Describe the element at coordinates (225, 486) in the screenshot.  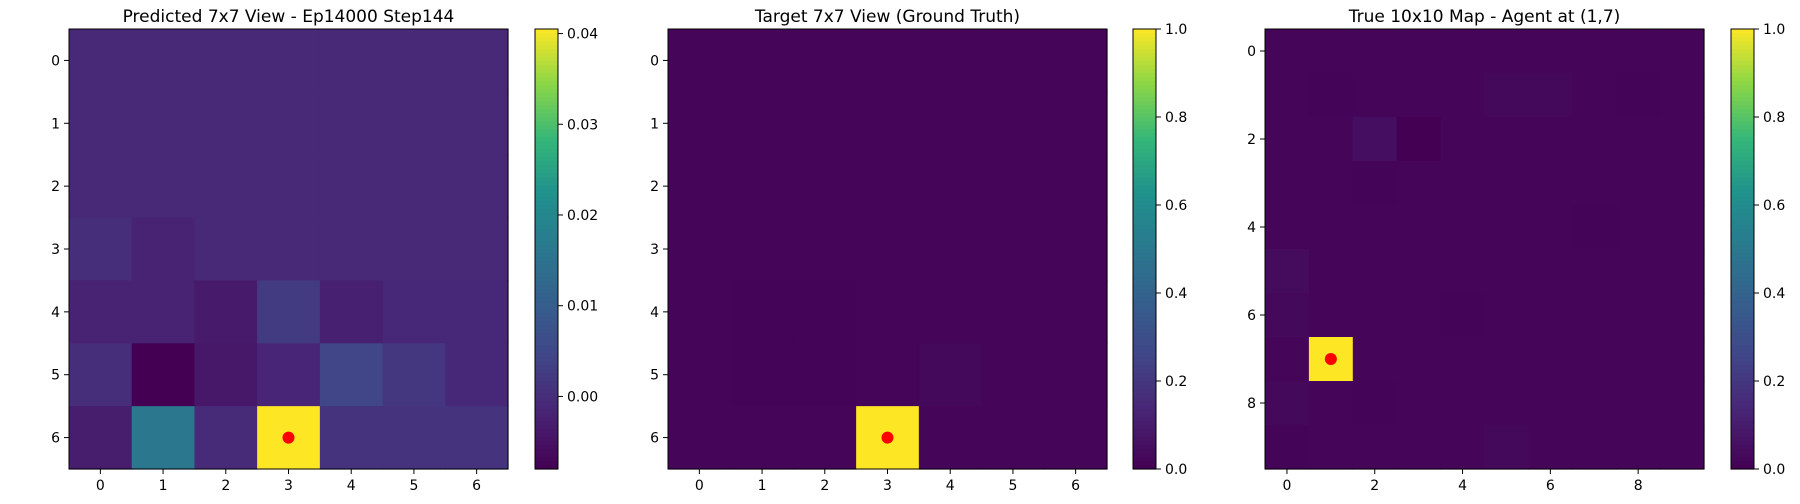
I see `x-tick-label: 2` at that location.